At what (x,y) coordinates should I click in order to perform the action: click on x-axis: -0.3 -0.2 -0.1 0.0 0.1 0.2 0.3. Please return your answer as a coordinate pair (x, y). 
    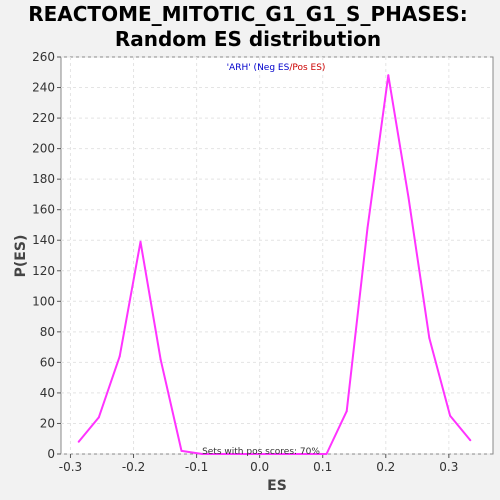
    Looking at the image, I should click on (258, 464).